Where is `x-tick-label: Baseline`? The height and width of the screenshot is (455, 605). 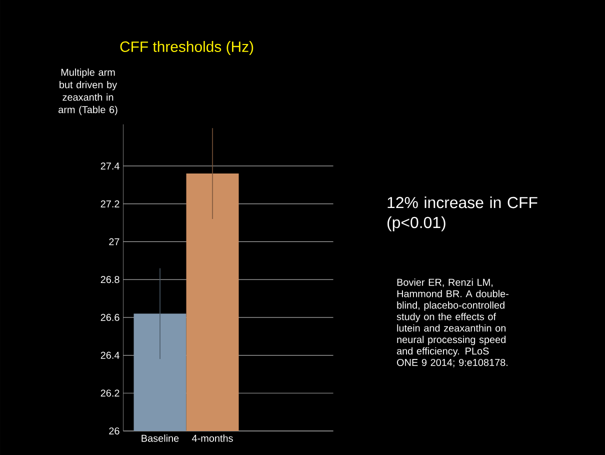 x-tick-label: Baseline is located at coordinates (160, 438).